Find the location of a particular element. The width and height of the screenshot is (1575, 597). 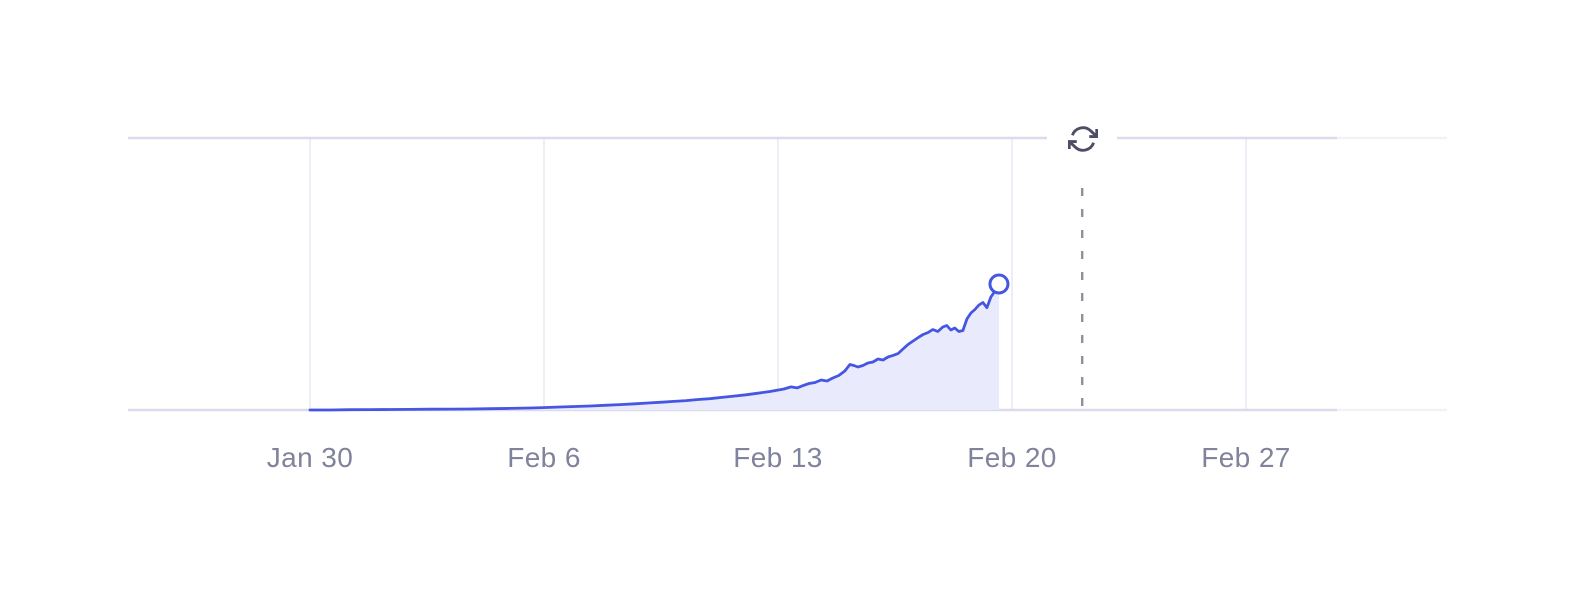

series-line is located at coordinates (654, 347).